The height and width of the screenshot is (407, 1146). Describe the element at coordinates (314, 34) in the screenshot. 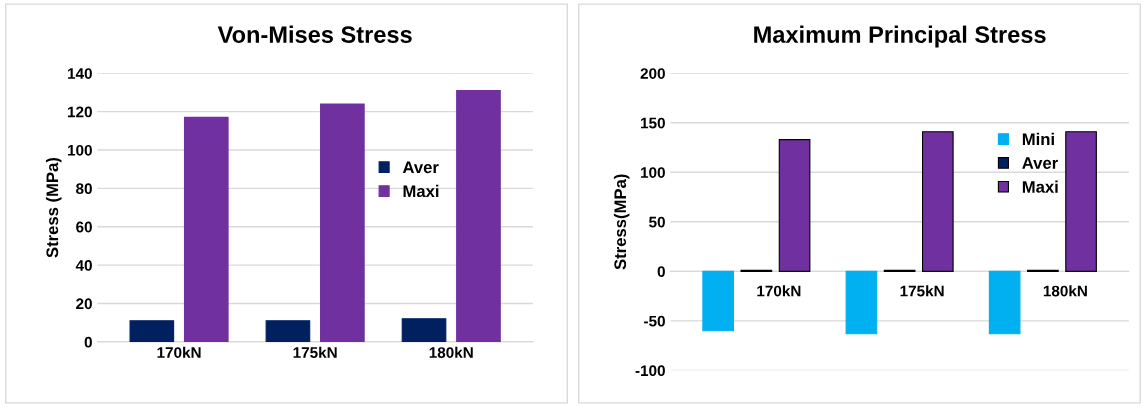

I see `chart-title: Von-Mises Stress` at that location.